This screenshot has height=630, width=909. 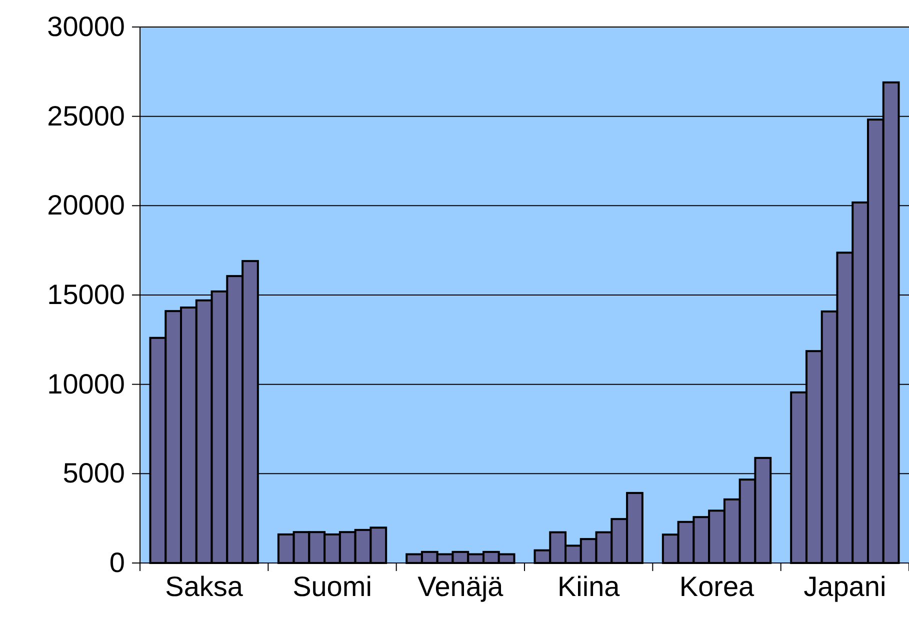 What do you see at coordinates (461, 586) in the screenshot?
I see `x-tick-label: Venäjä` at bounding box center [461, 586].